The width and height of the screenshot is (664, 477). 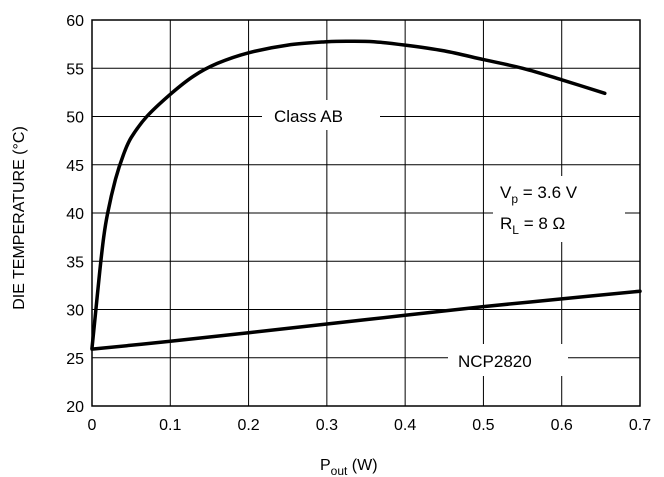 I want to click on y-tick-label: 35, so click(x=75, y=262).